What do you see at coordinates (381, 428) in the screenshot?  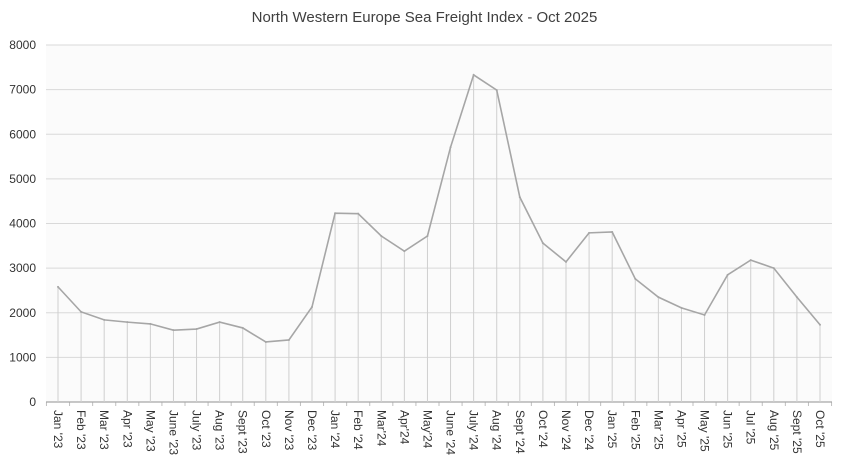 I see `x-tick-label: Mar'24` at bounding box center [381, 428].